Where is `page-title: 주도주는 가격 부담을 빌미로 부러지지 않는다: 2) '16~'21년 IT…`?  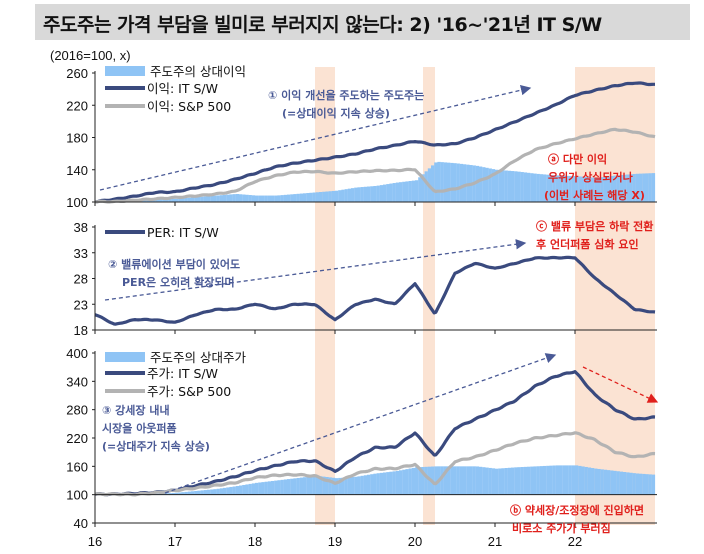
page-title: 주도주는 가격 부담을 빌미로 부러지지 않는다: 2) '16~'21년 IT… is located at coordinates (322, 25).